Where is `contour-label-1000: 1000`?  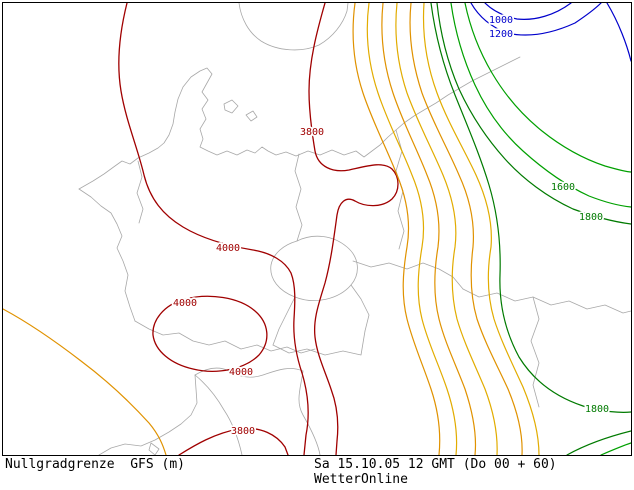 contour-label-1000: 1000 is located at coordinates (501, 20).